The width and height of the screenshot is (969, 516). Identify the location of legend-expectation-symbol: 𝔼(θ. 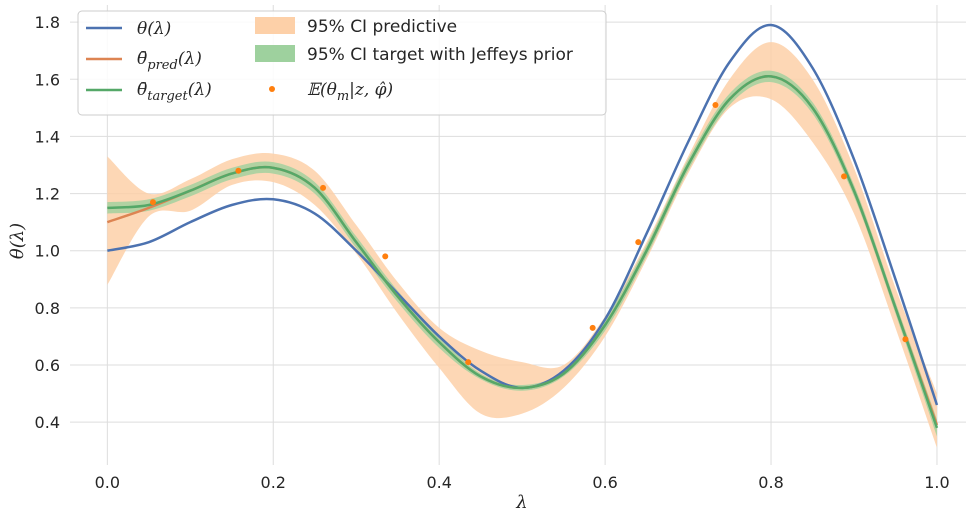
(322, 90).